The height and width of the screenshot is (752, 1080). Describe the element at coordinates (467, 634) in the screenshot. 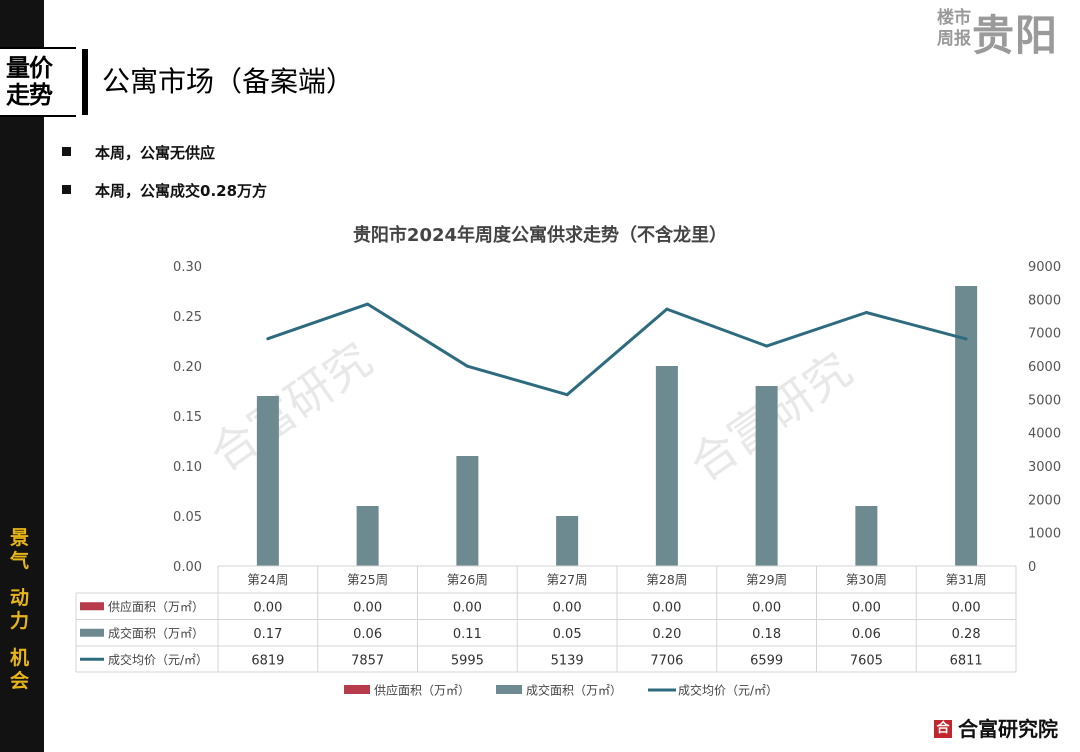

I see `data-label: 0.11` at that location.